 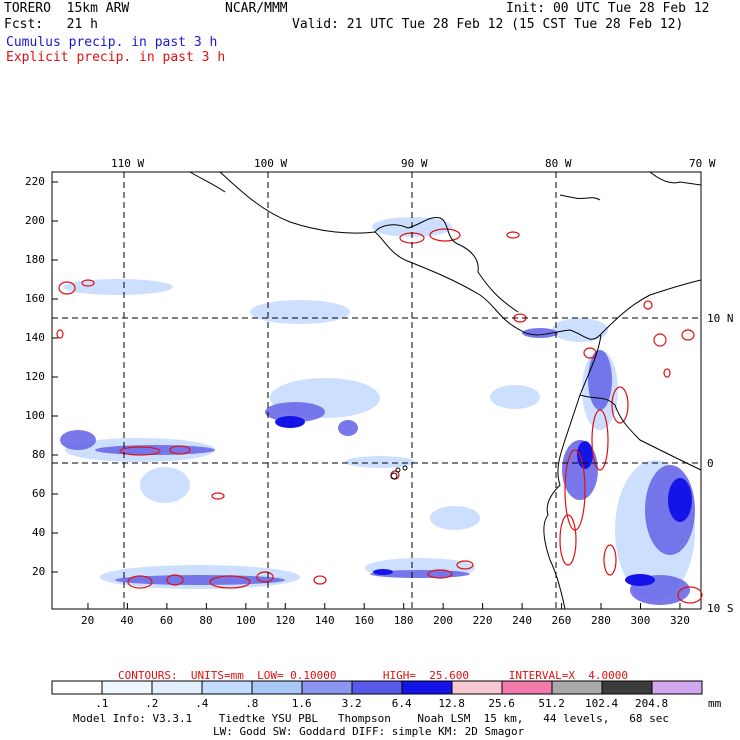 What do you see at coordinates (301, 703) in the screenshot?
I see `colorbar-label: 1.6` at bounding box center [301, 703].